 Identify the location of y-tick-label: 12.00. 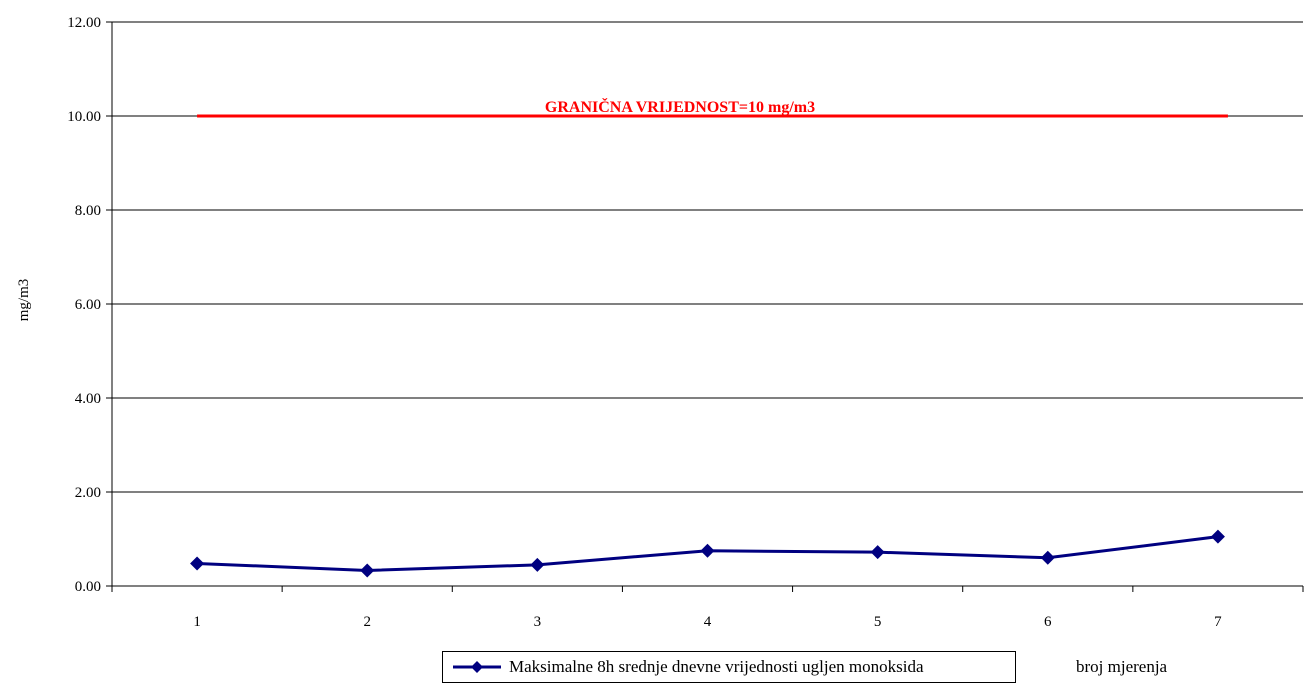
(84, 23).